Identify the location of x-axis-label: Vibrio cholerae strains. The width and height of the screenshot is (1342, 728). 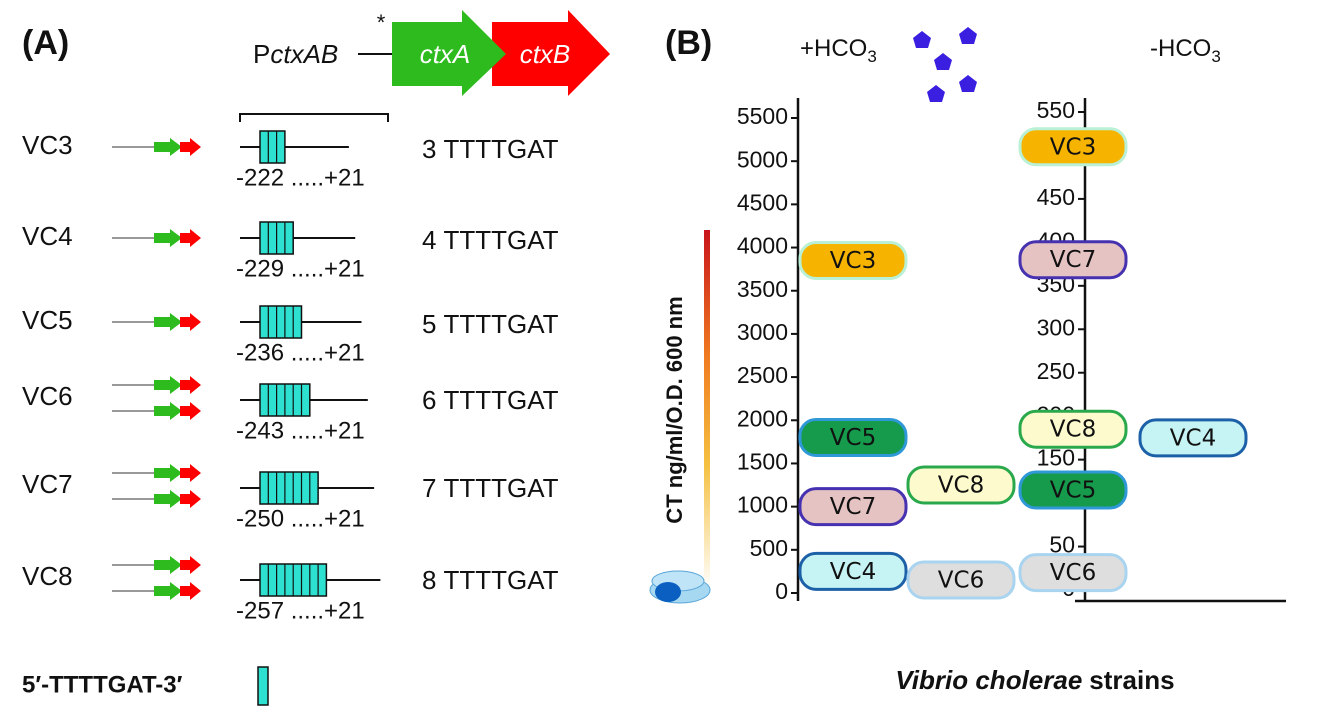
(1034, 680).